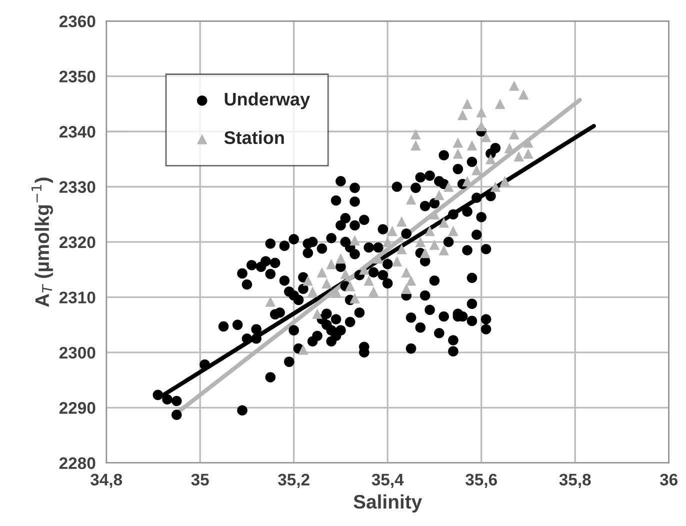 This screenshot has height=526, width=686. I want to click on legend-label: Station, so click(254, 137).